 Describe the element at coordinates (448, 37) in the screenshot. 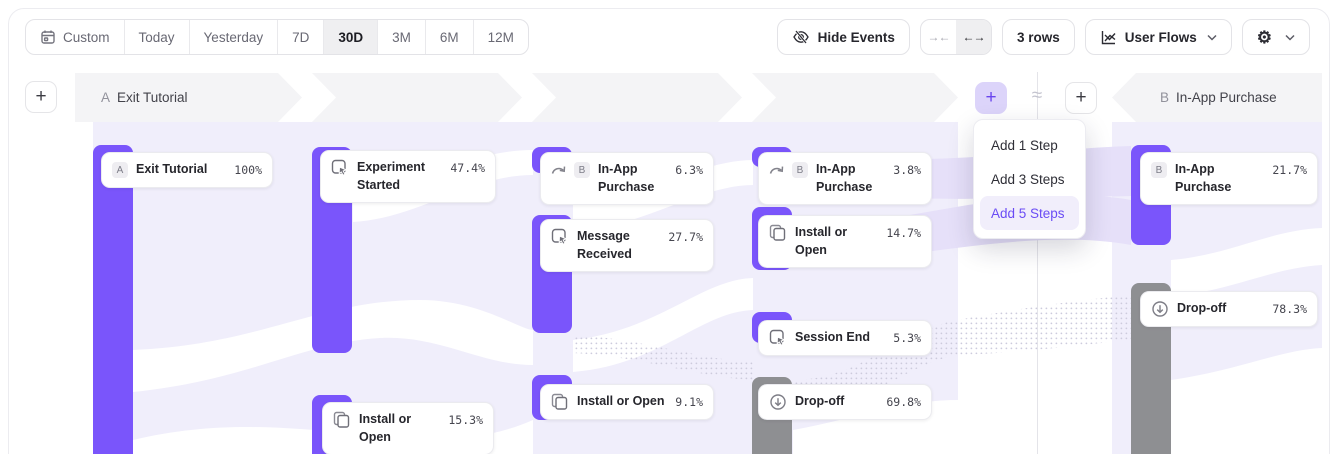

I see `range-6m: 6M` at that location.